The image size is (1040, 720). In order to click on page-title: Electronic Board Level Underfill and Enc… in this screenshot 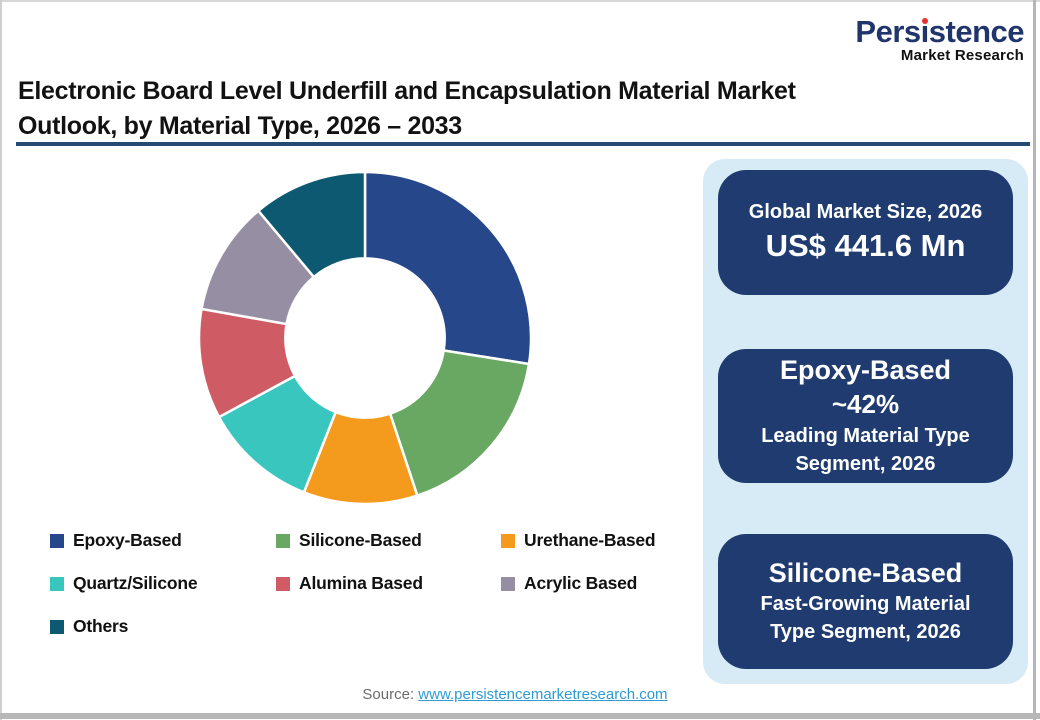, I will do `click(498, 109)`.